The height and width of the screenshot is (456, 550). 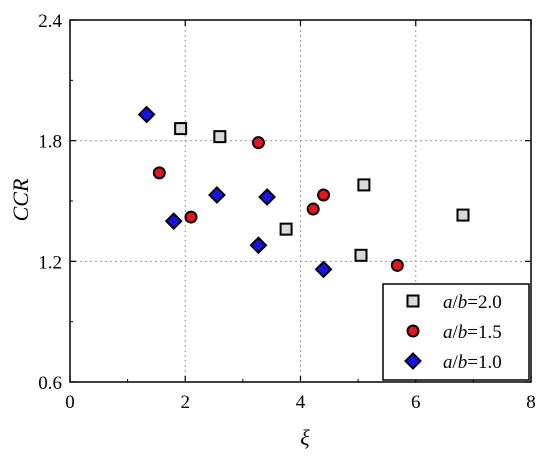 What do you see at coordinates (70, 402) in the screenshot?
I see `x-tick-label: 0` at bounding box center [70, 402].